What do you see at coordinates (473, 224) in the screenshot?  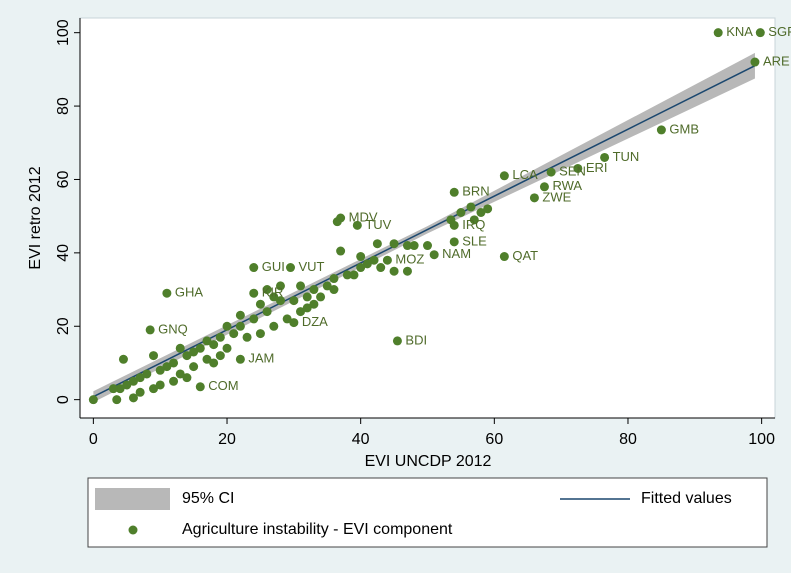 I see `point-label: IRQ` at bounding box center [473, 224].